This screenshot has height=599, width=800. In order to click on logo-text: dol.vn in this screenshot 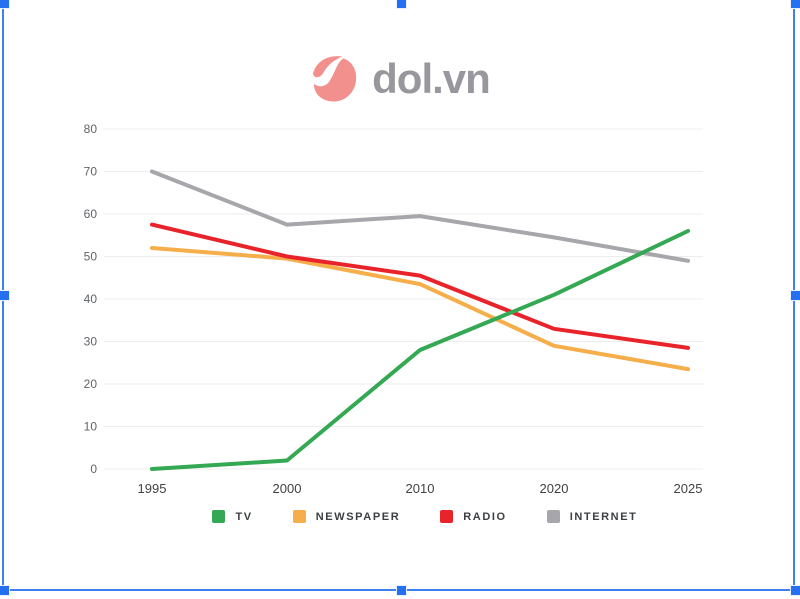, I will do `click(431, 78)`.